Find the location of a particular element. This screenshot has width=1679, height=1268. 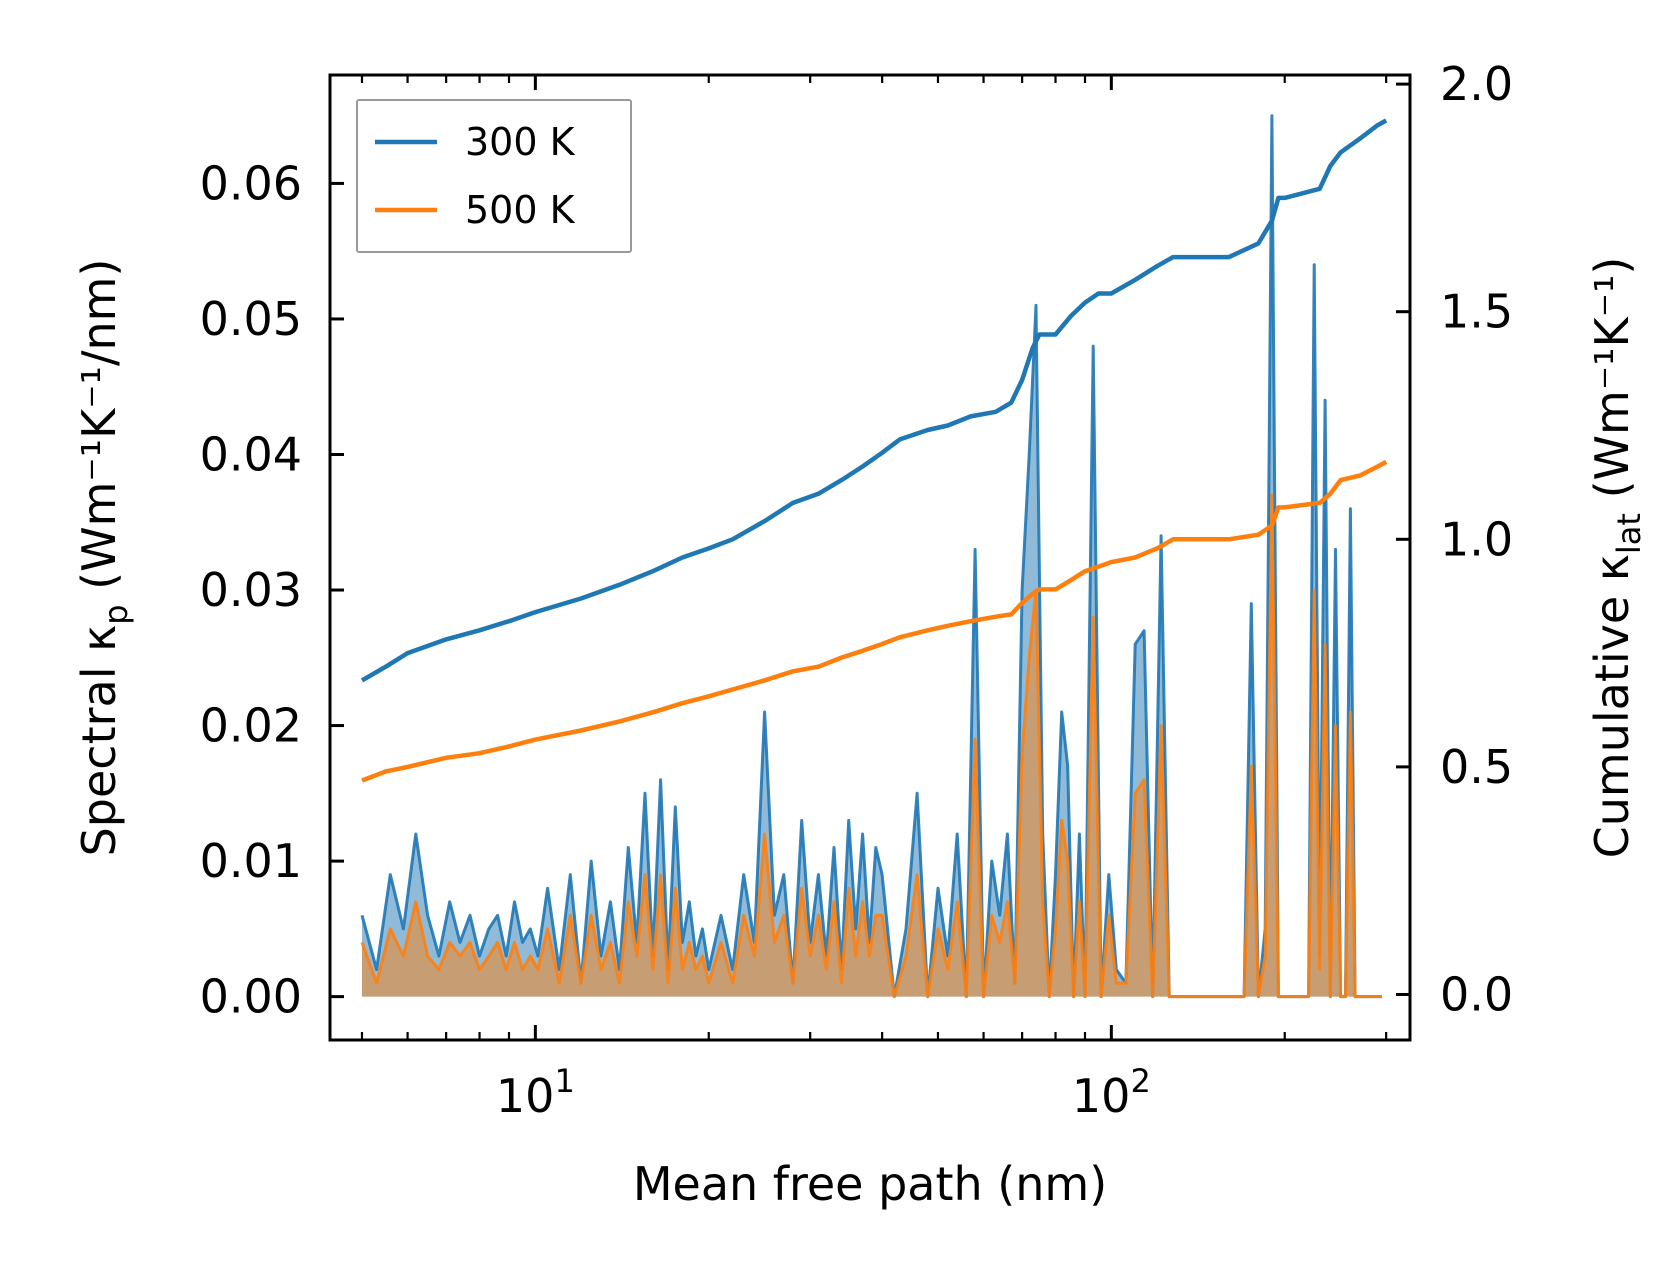

right-y-tick-label: 2.0 is located at coordinates (1476, 84).